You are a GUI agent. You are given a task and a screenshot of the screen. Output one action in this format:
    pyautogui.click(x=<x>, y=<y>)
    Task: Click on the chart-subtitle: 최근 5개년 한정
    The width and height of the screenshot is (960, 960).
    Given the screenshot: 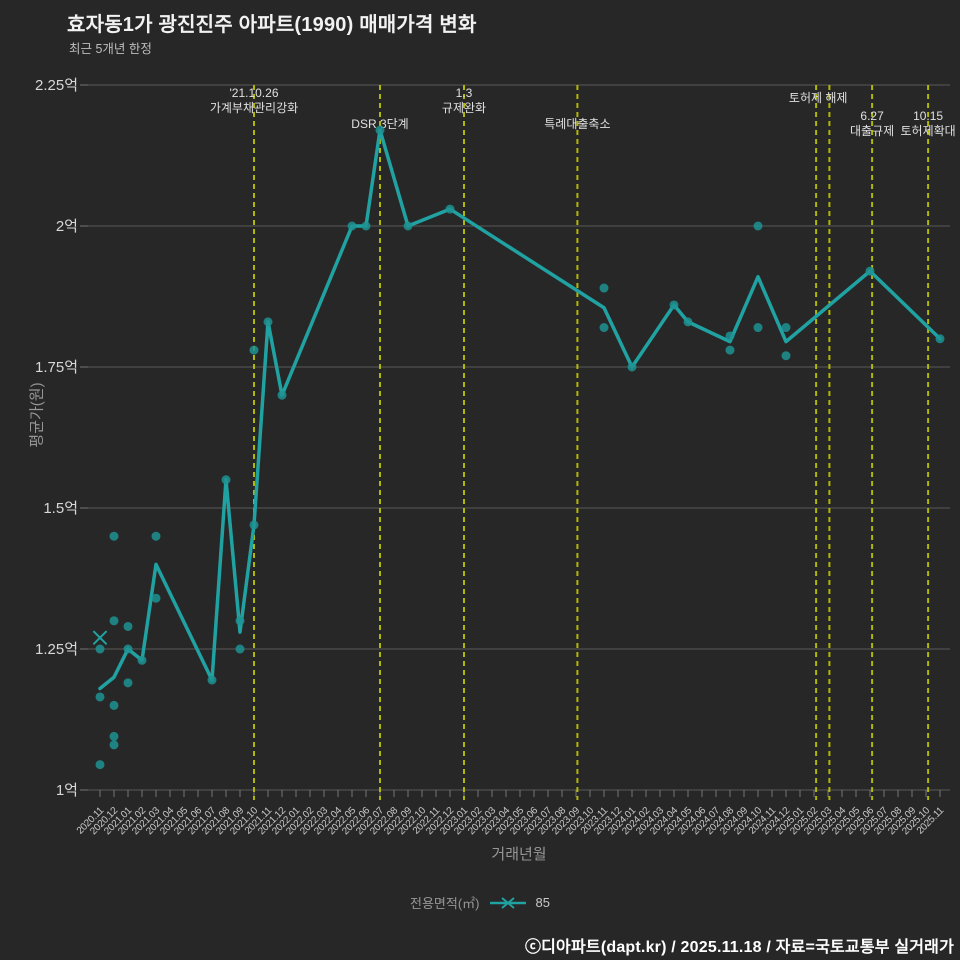 What is the action you would take?
    pyautogui.click(x=110, y=49)
    